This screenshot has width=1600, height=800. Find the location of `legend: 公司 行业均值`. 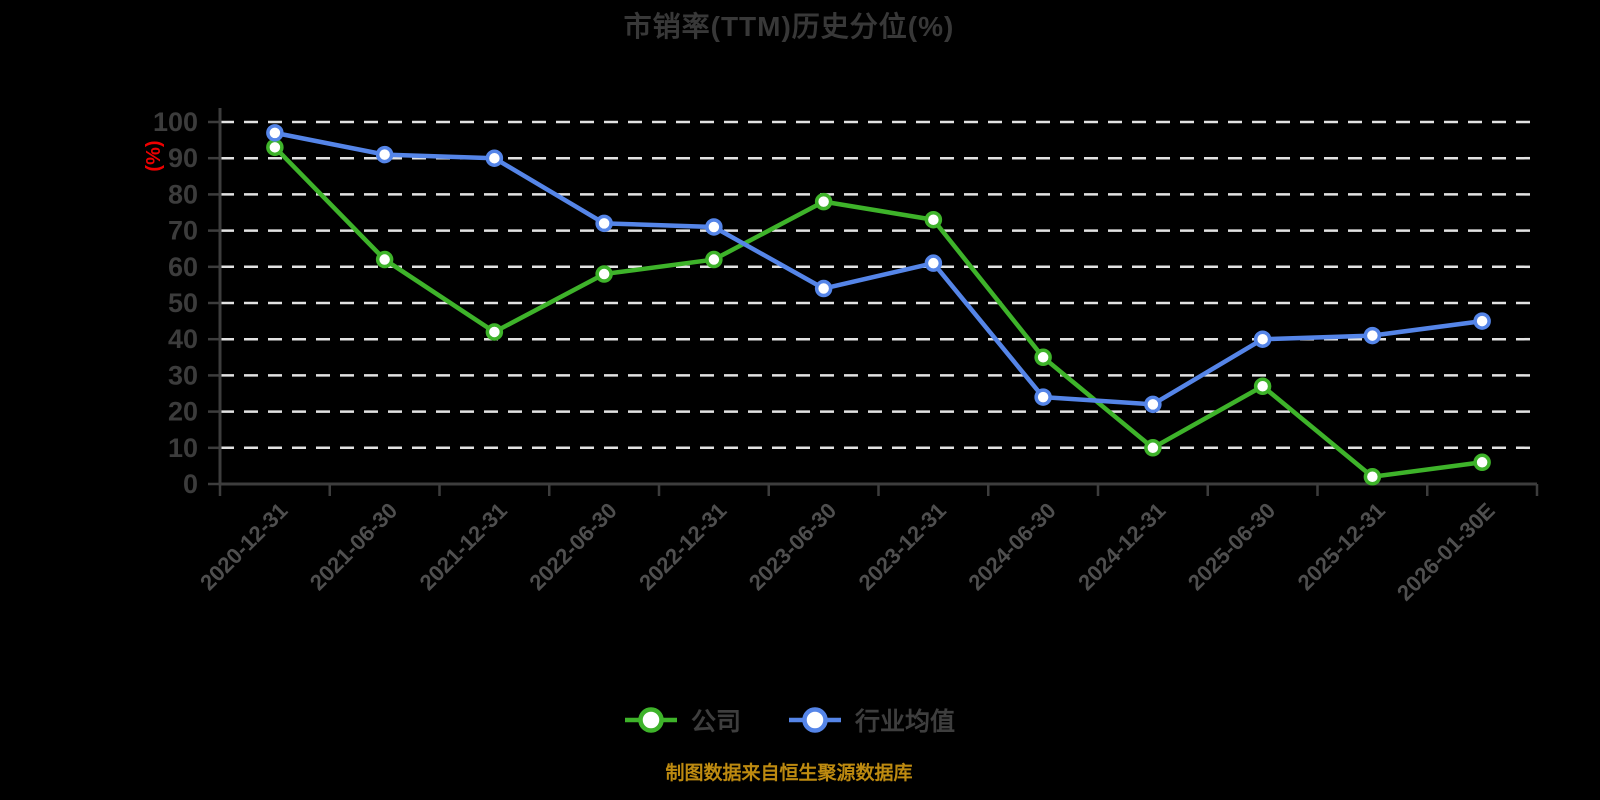

legend: 公司 行业均值 is located at coordinates (789, 720).